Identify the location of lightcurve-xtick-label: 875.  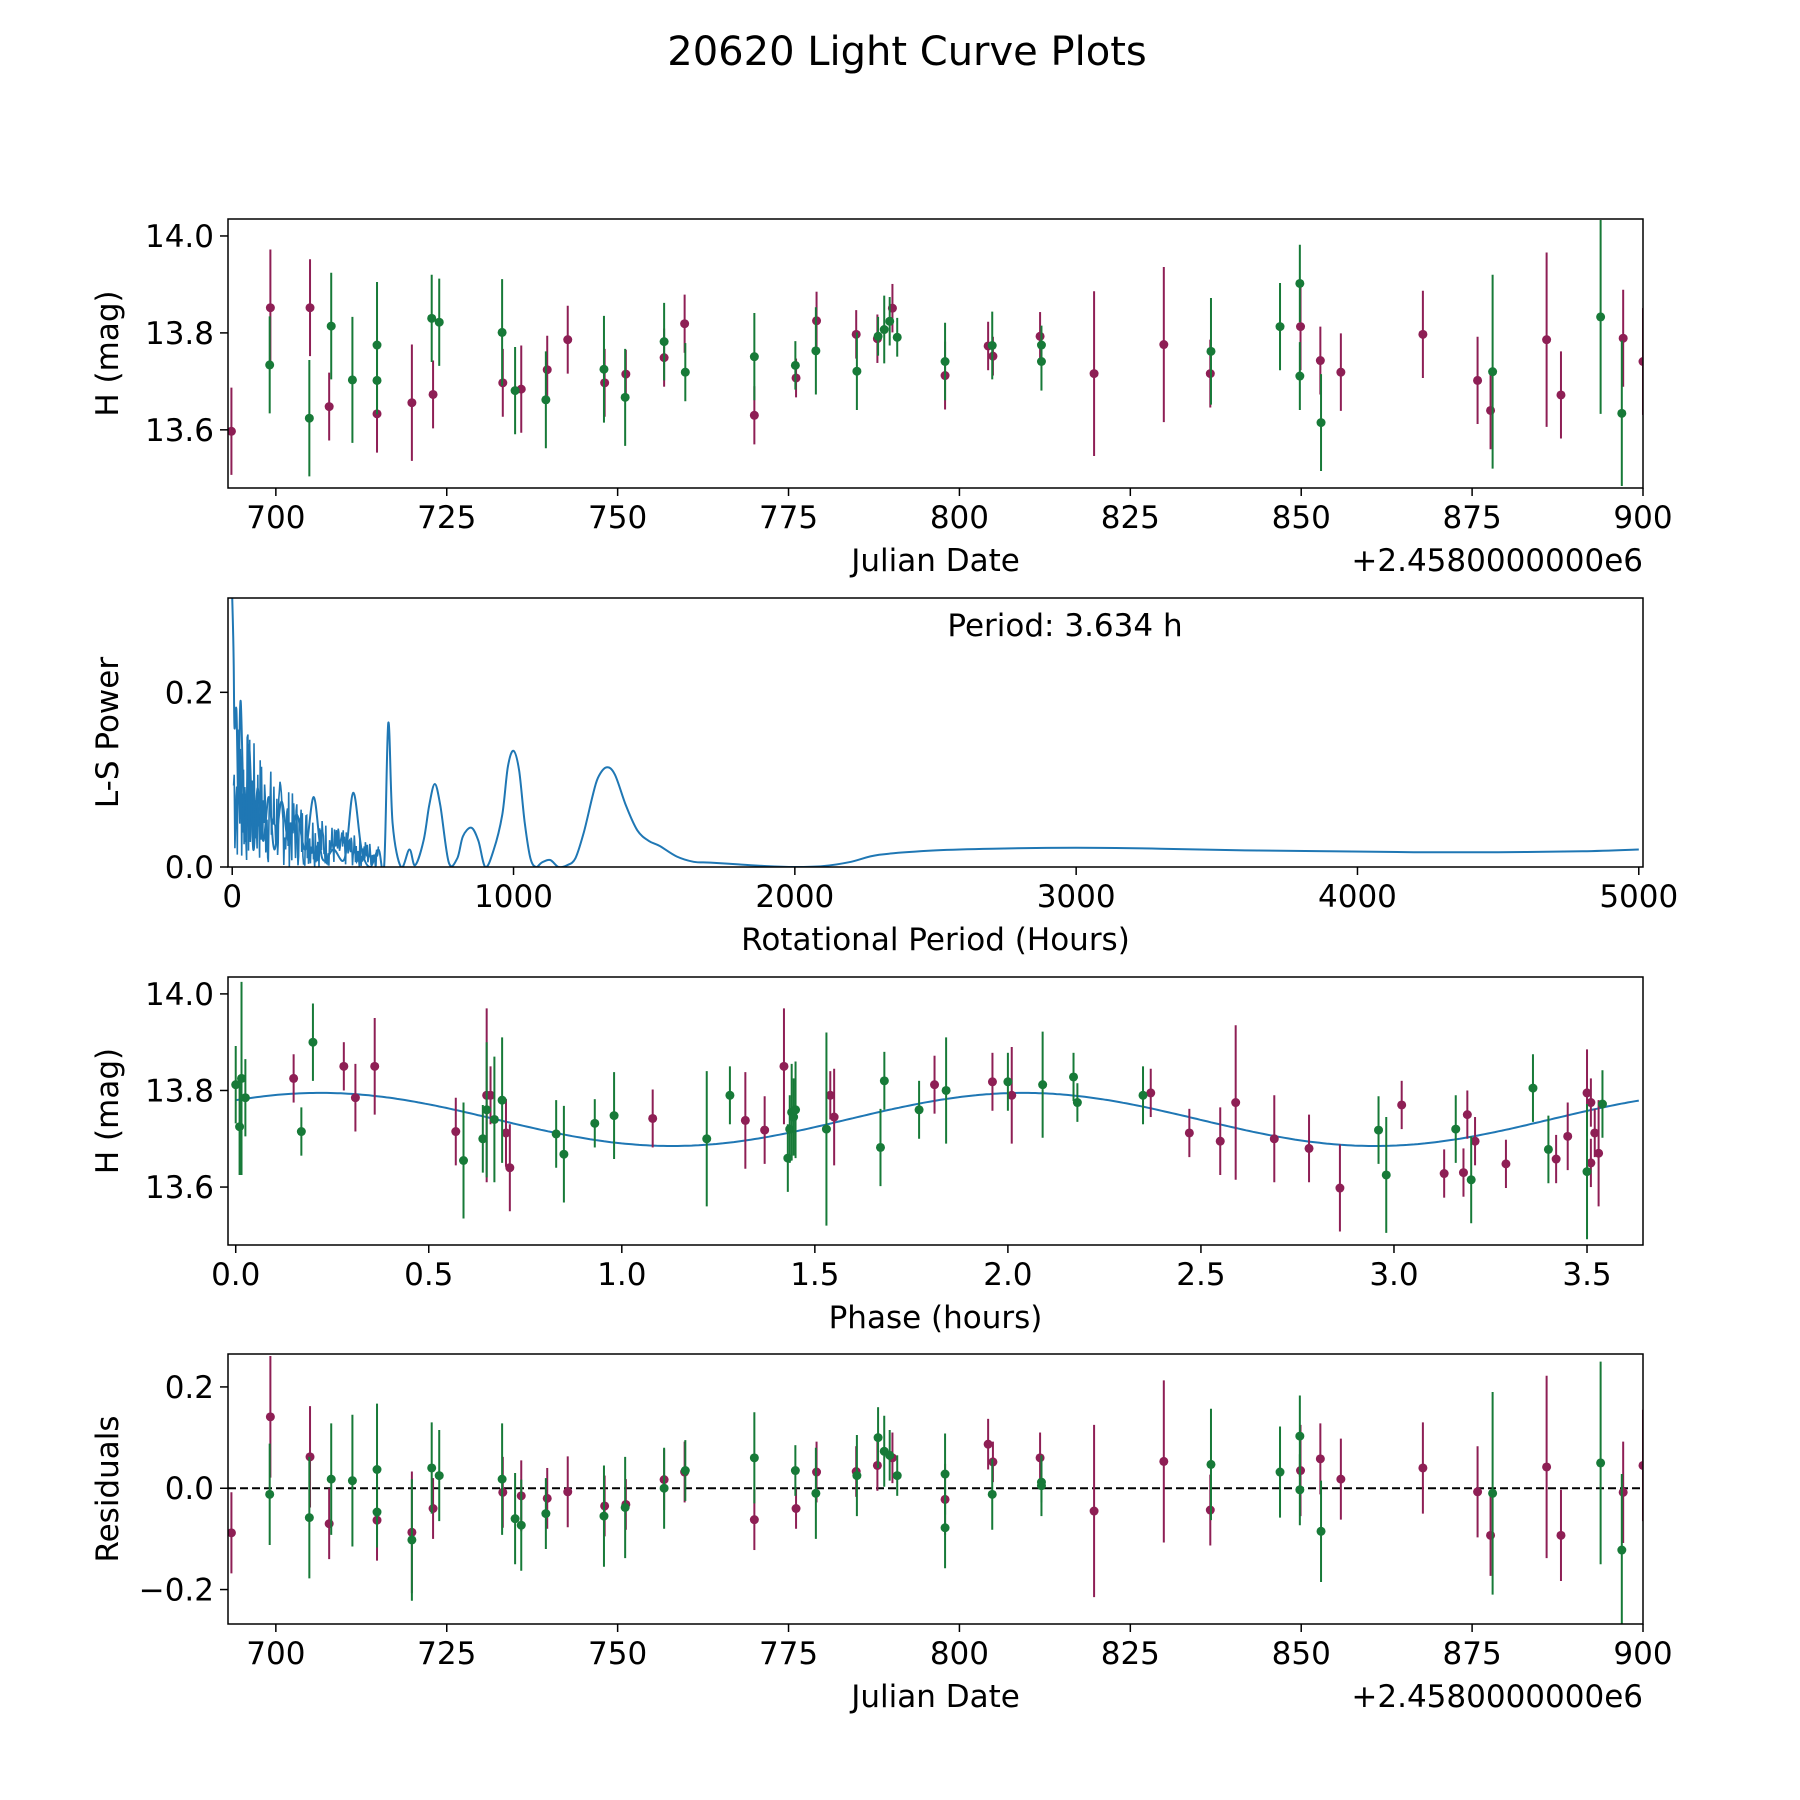
(1472, 518).